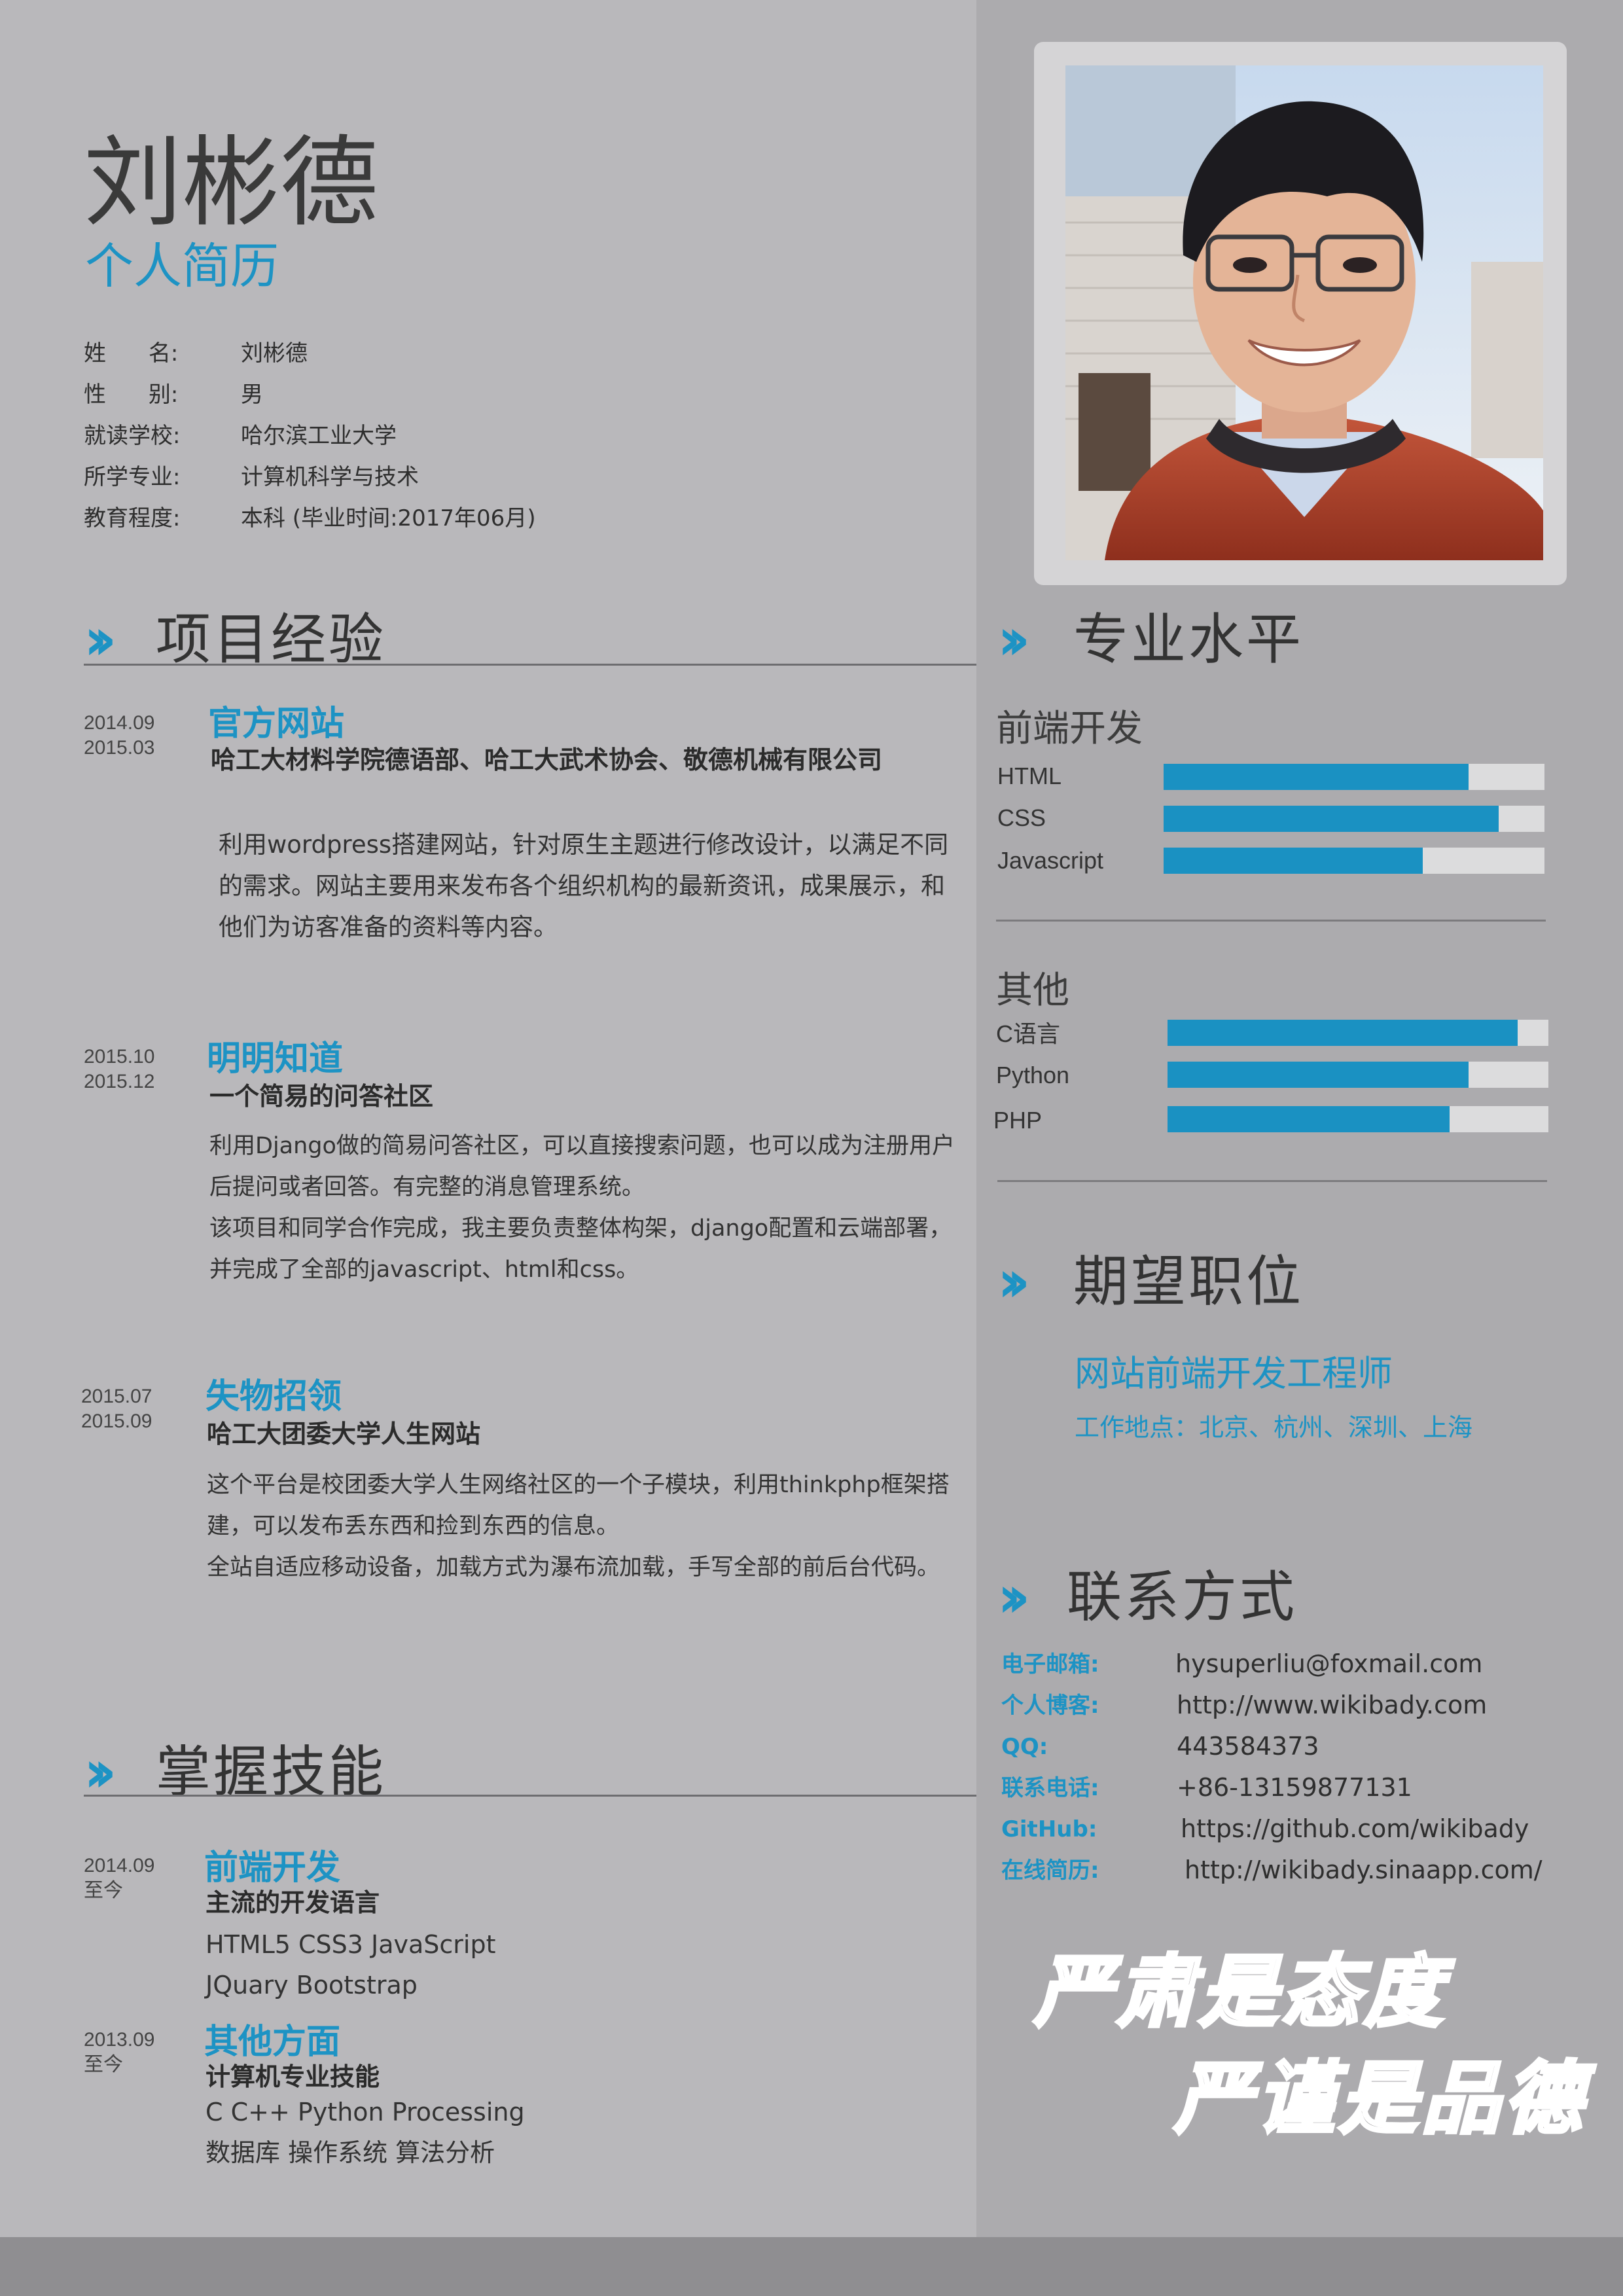 This screenshot has height=2296, width=1623. I want to click on skill-title: 其他方面, so click(272, 2042).